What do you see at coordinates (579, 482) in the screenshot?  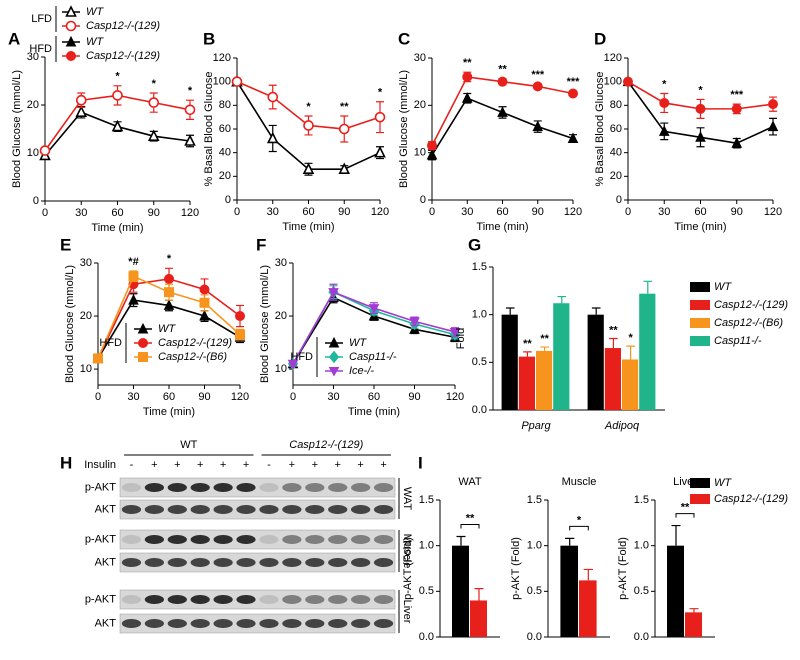 I see `chart-title: Muscle` at bounding box center [579, 482].